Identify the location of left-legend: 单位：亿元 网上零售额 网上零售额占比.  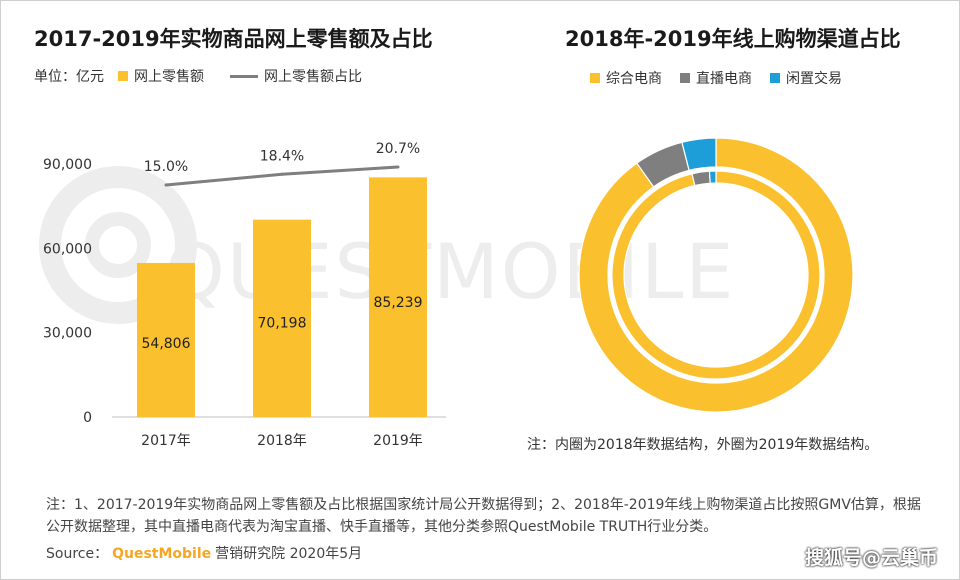
(198, 76).